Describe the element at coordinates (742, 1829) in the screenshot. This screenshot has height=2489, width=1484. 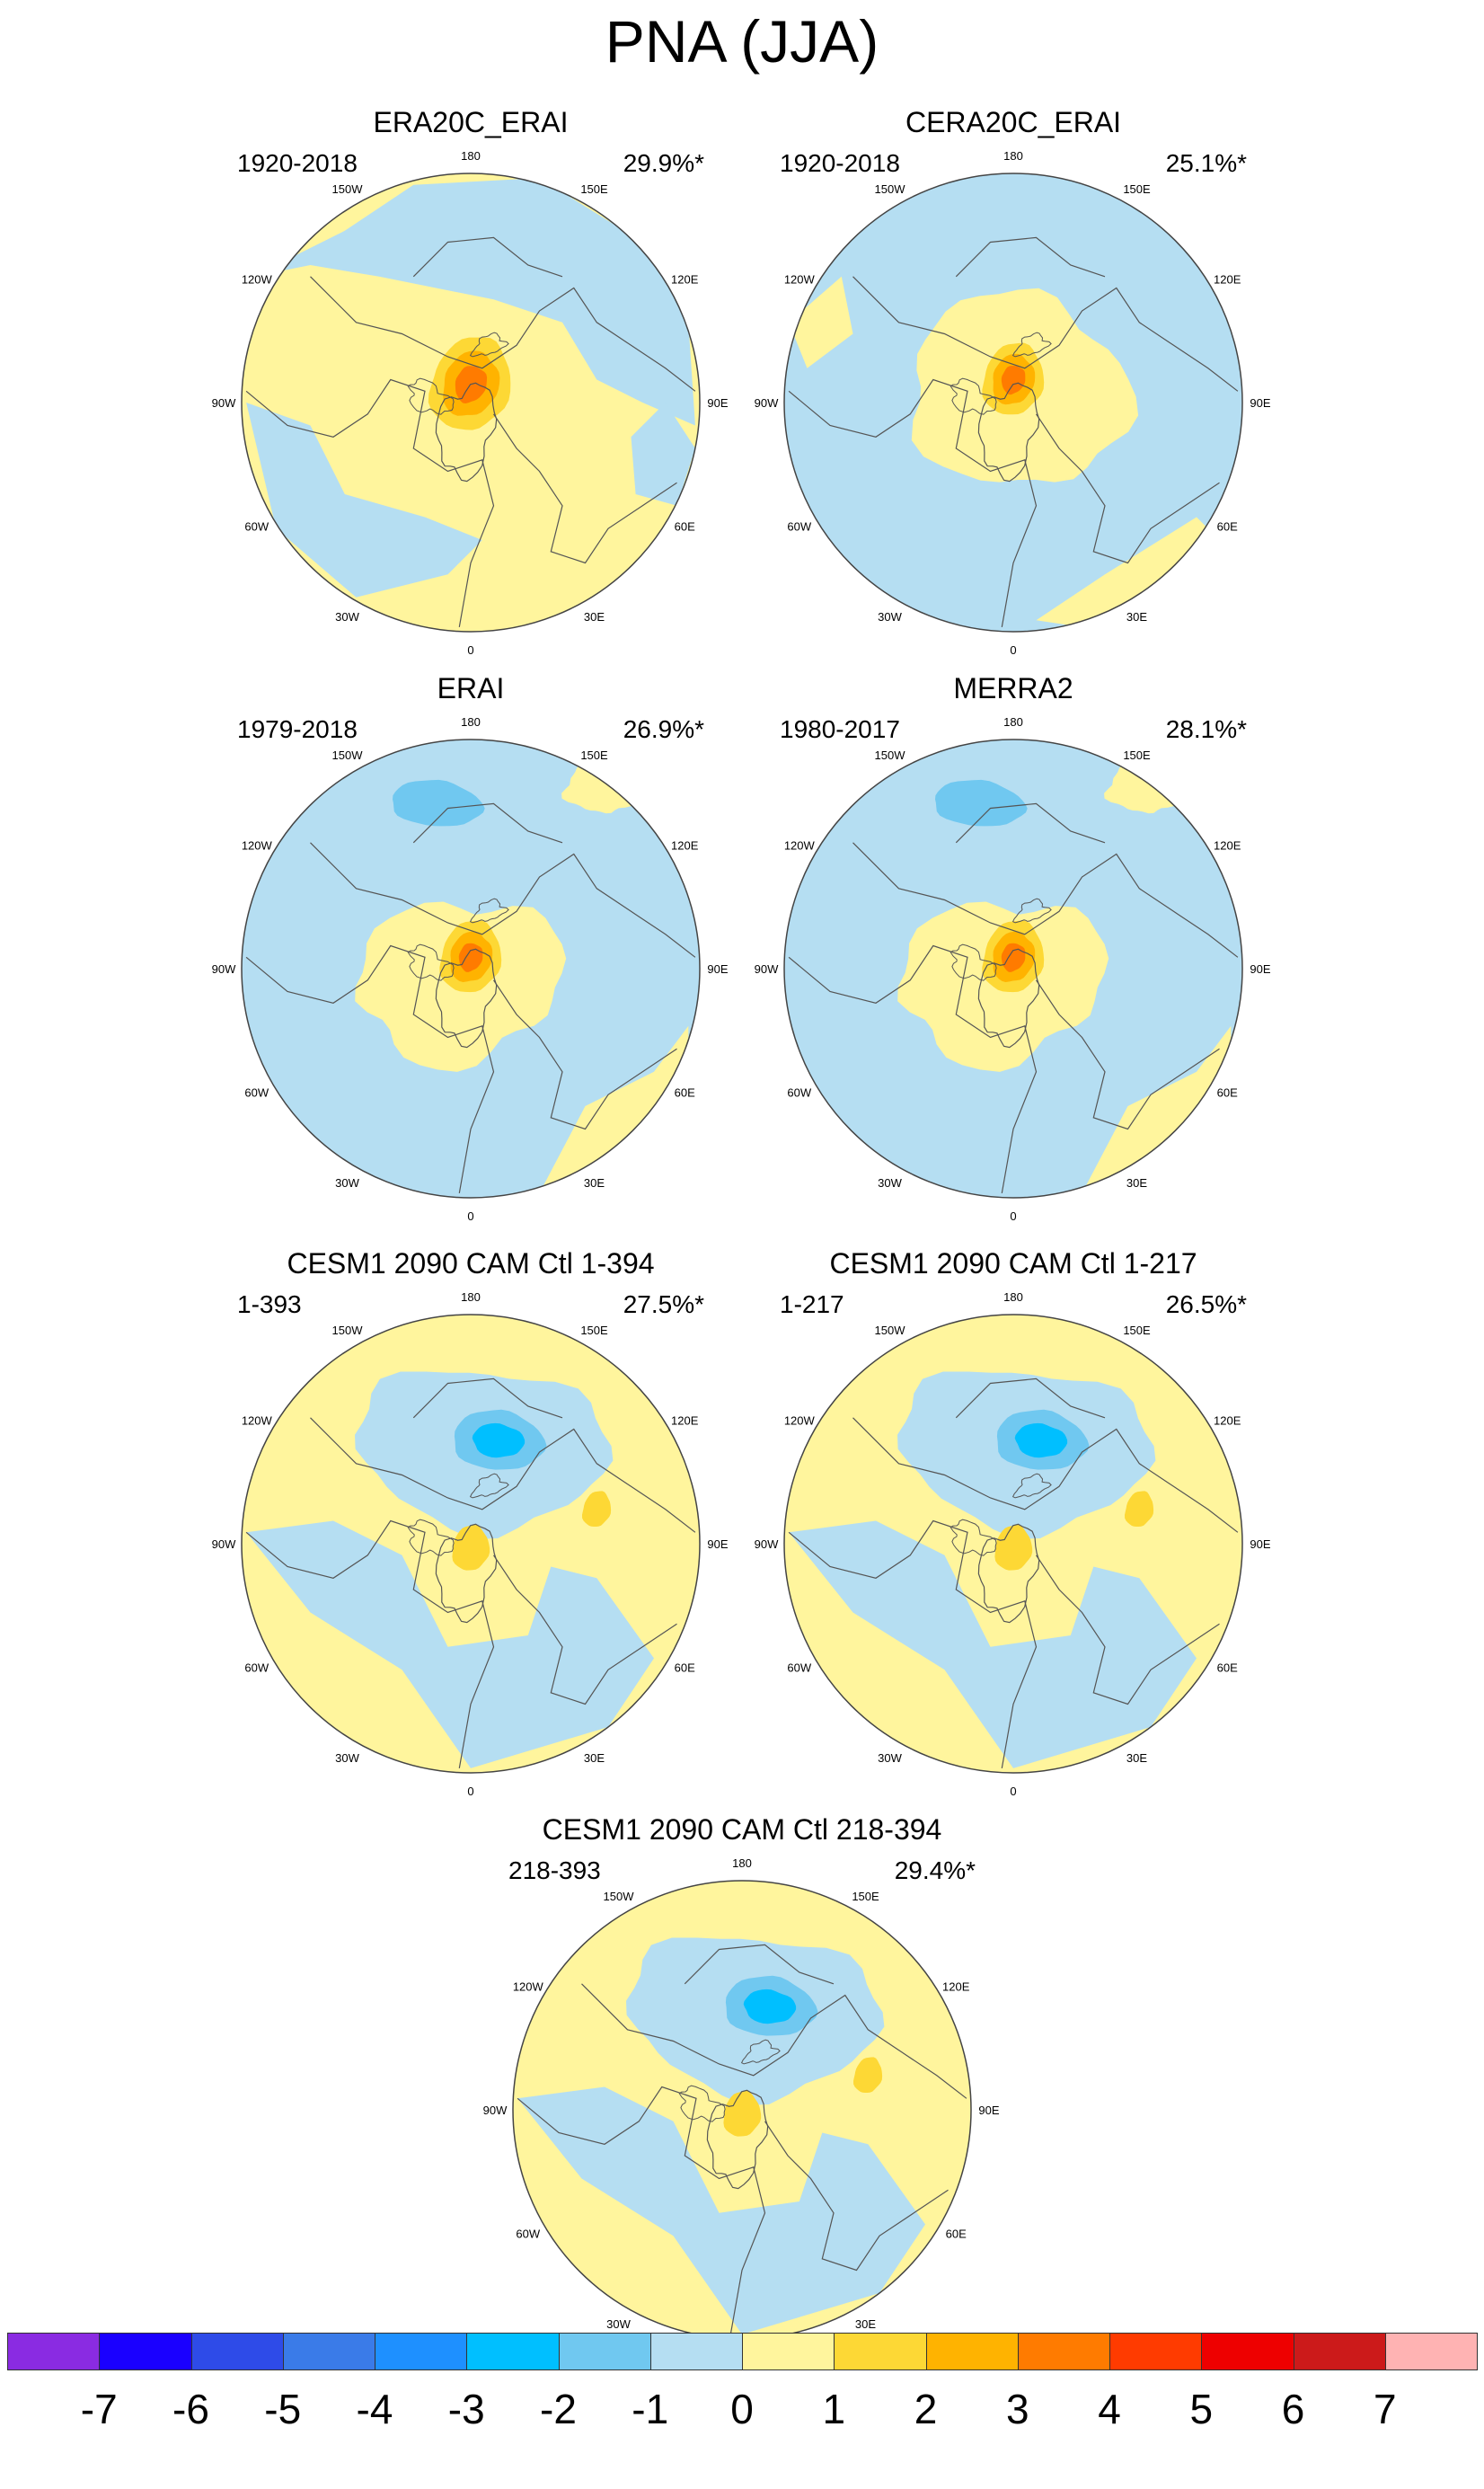
I see `panel-title: CESM1 2090 CAM Ctl 218-394` at that location.